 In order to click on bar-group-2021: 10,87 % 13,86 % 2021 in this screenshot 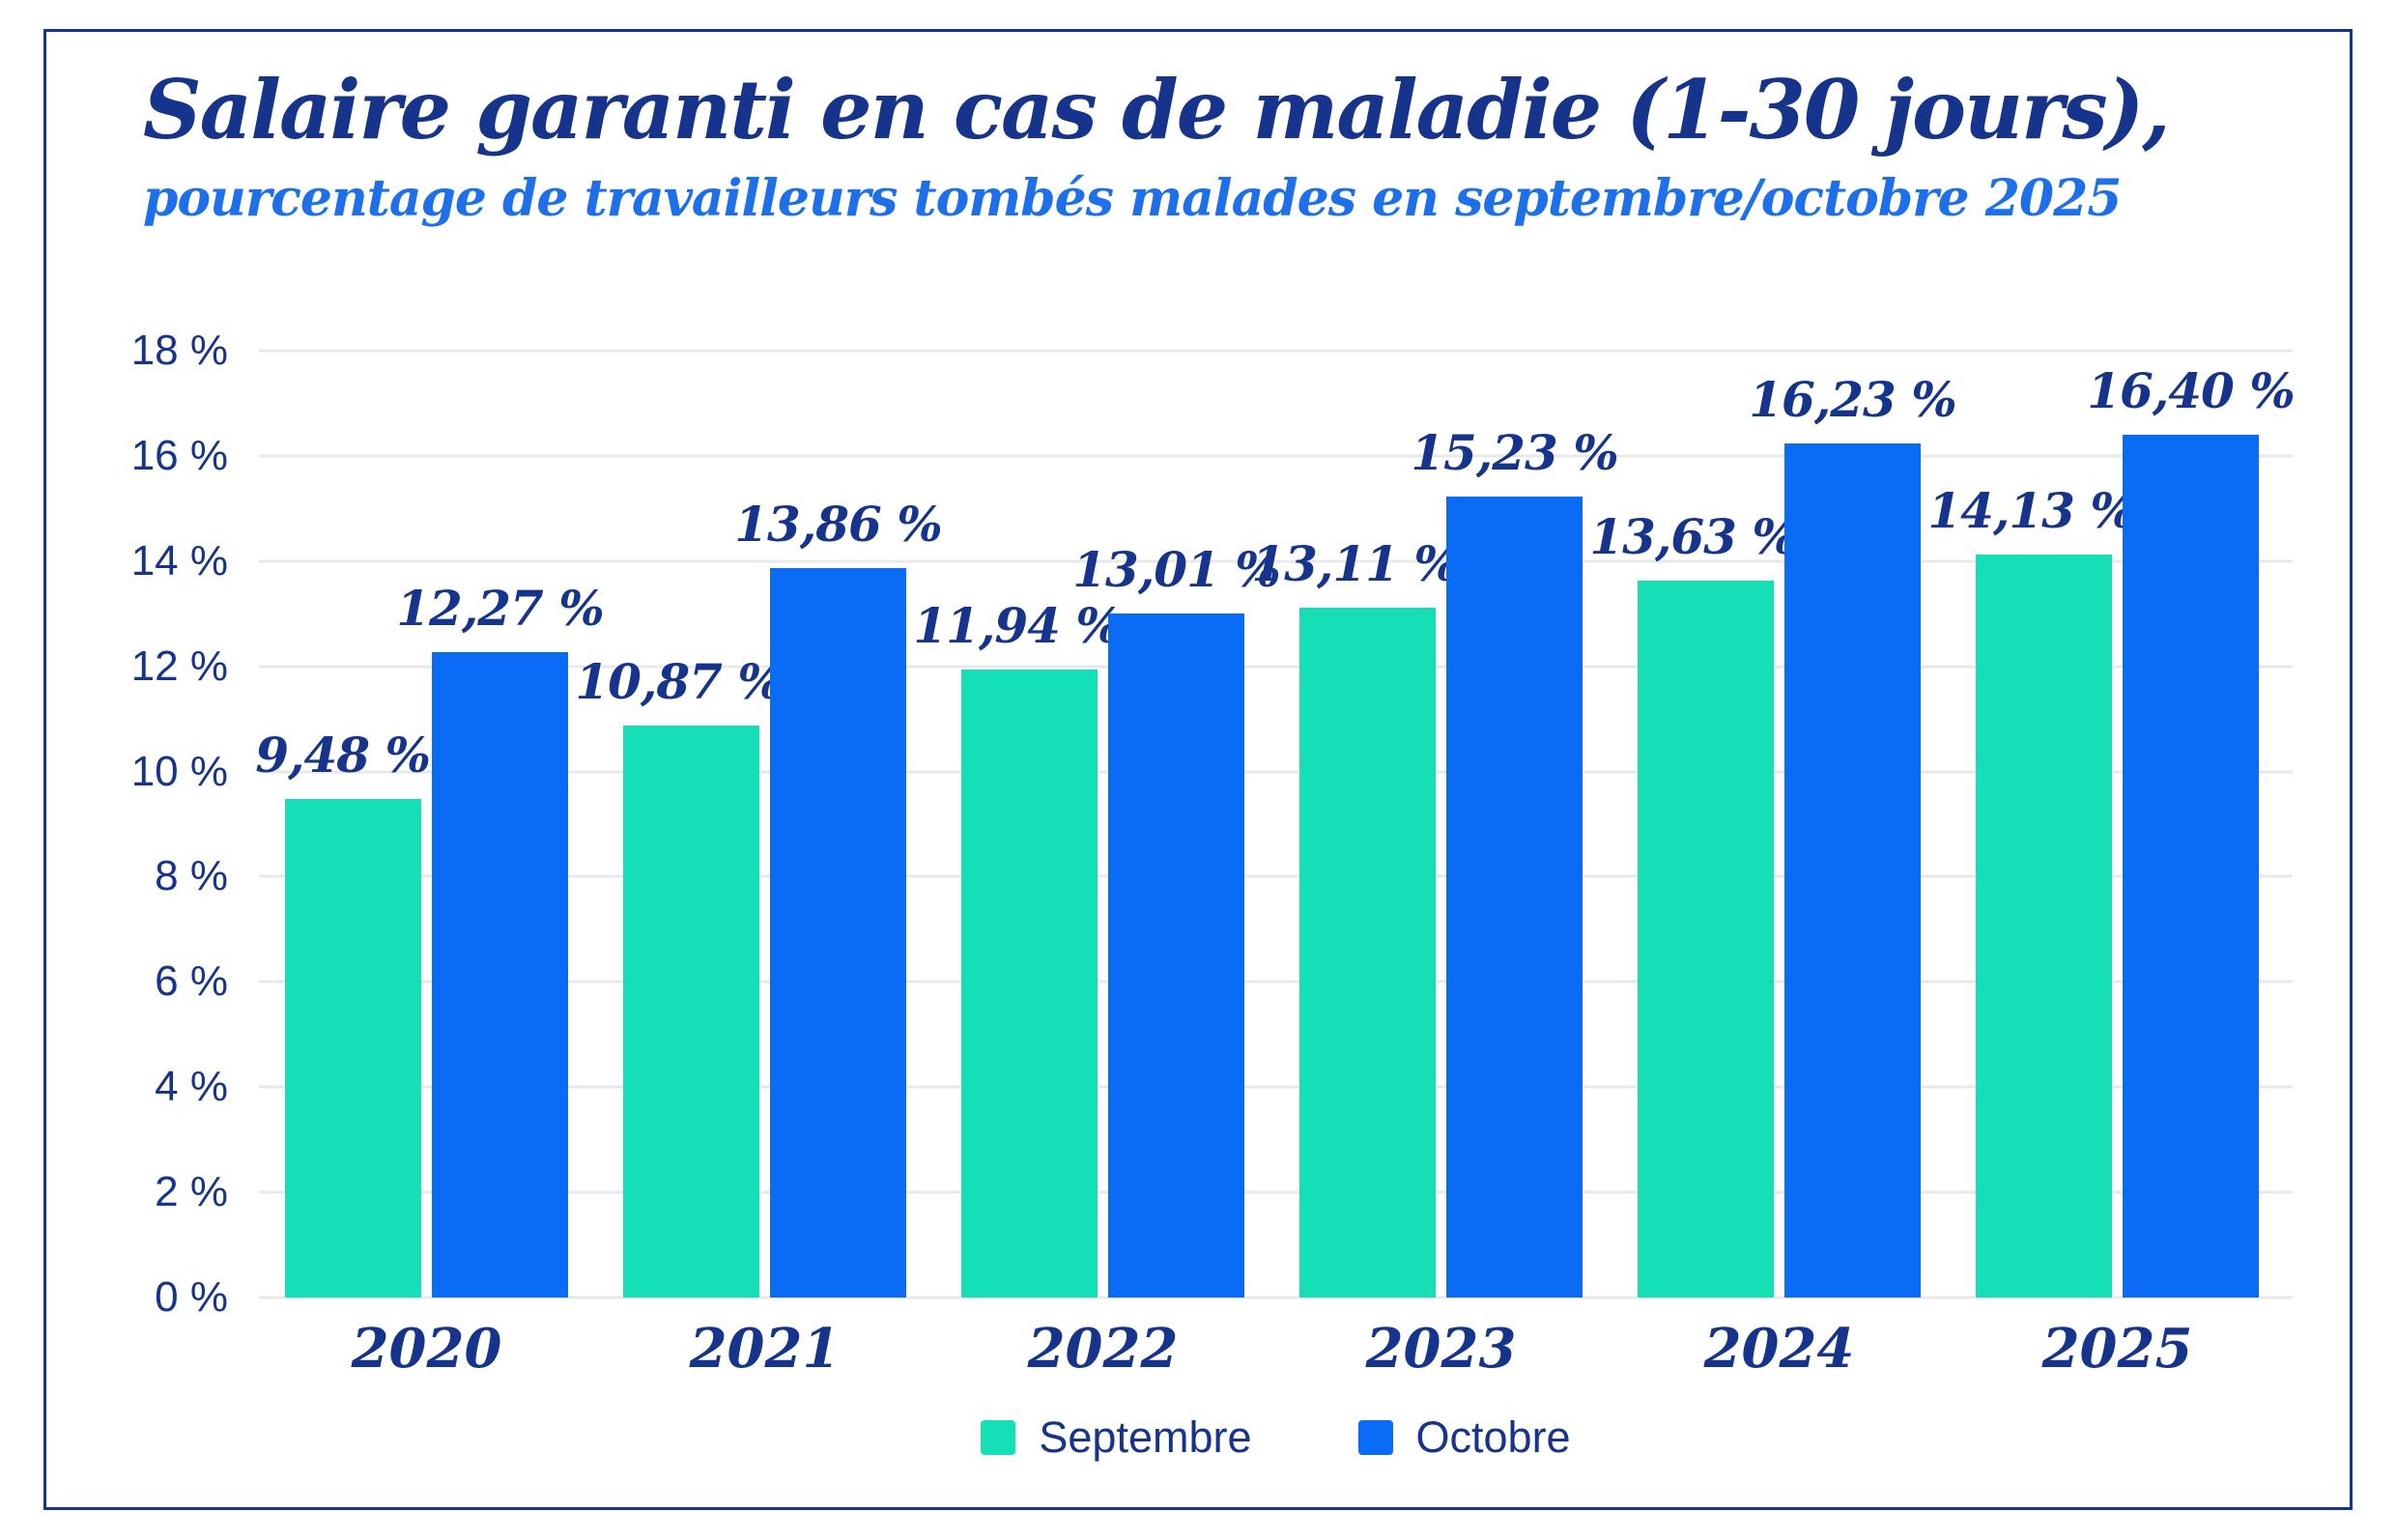, I will do `click(759, 866)`.